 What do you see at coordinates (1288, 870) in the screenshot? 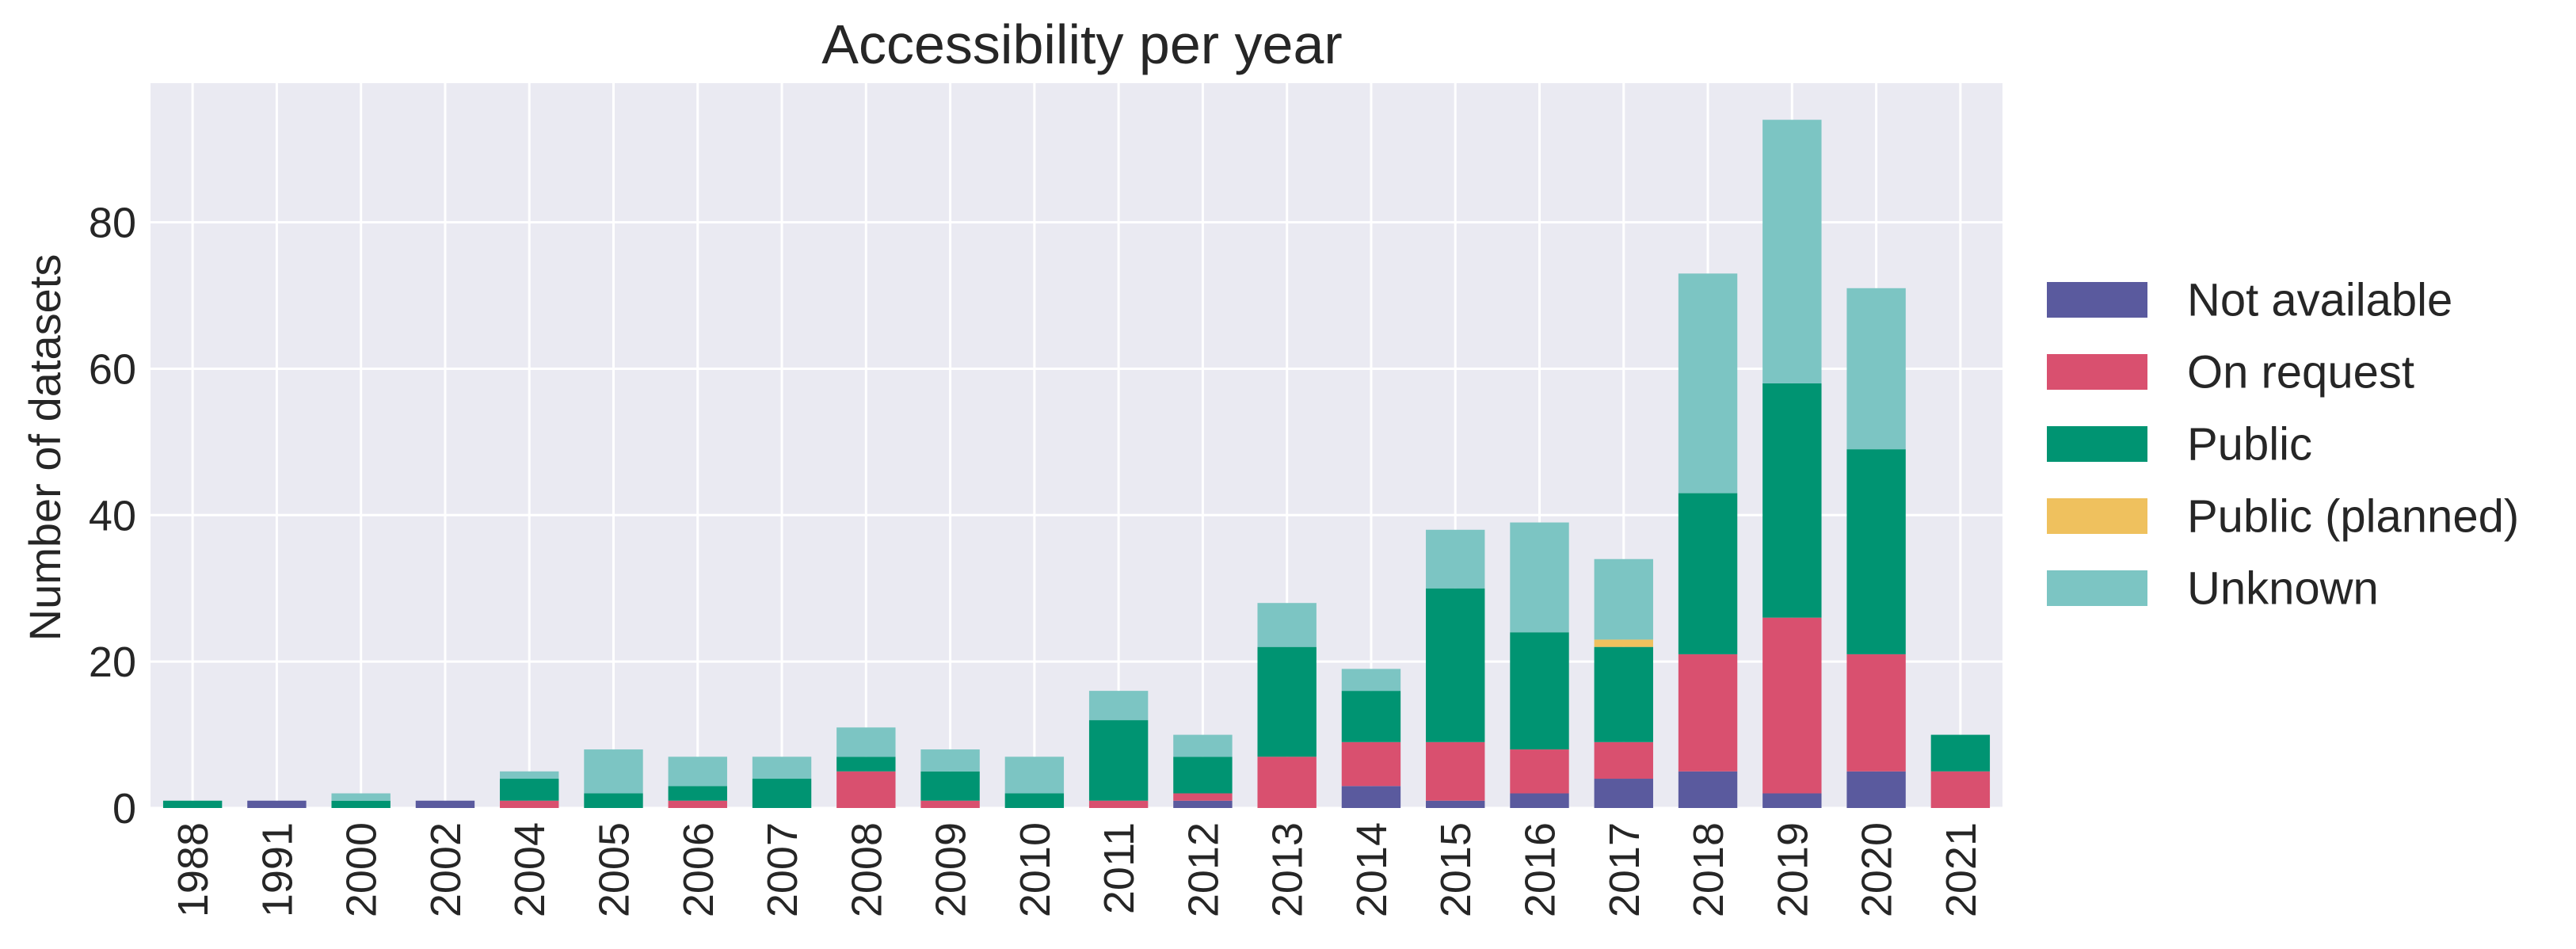
I see `x-tick-label: 2013` at bounding box center [1288, 870].